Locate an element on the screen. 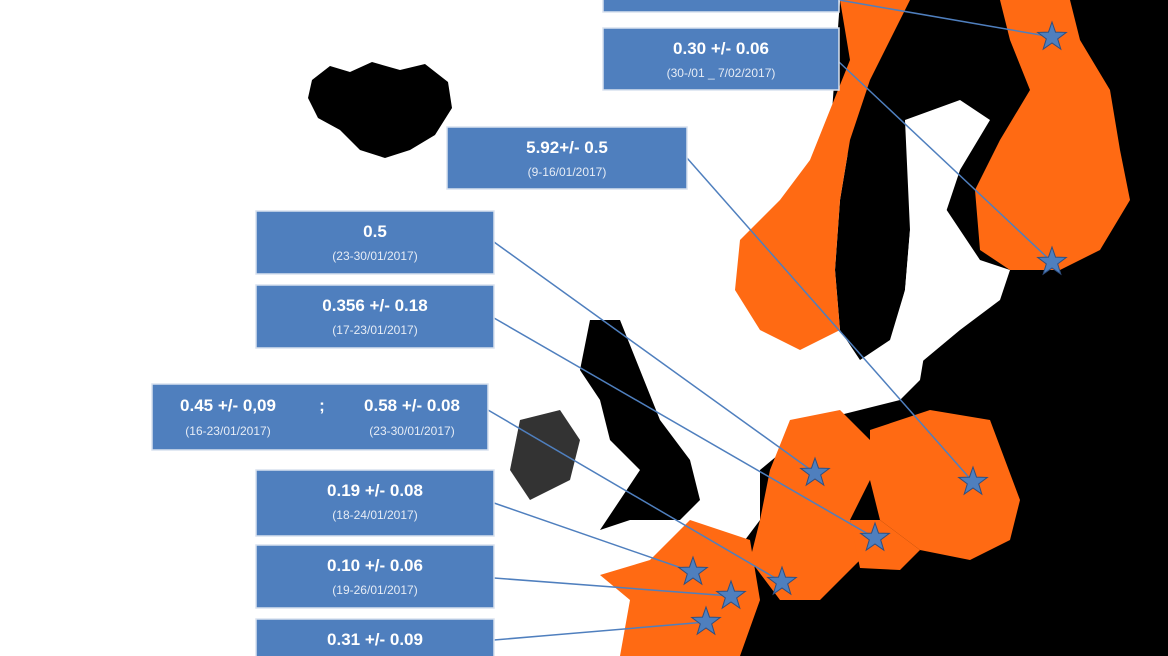 This screenshot has width=1168, height=656. measurement-date: (16-23/01/2017) is located at coordinates (227, 431).